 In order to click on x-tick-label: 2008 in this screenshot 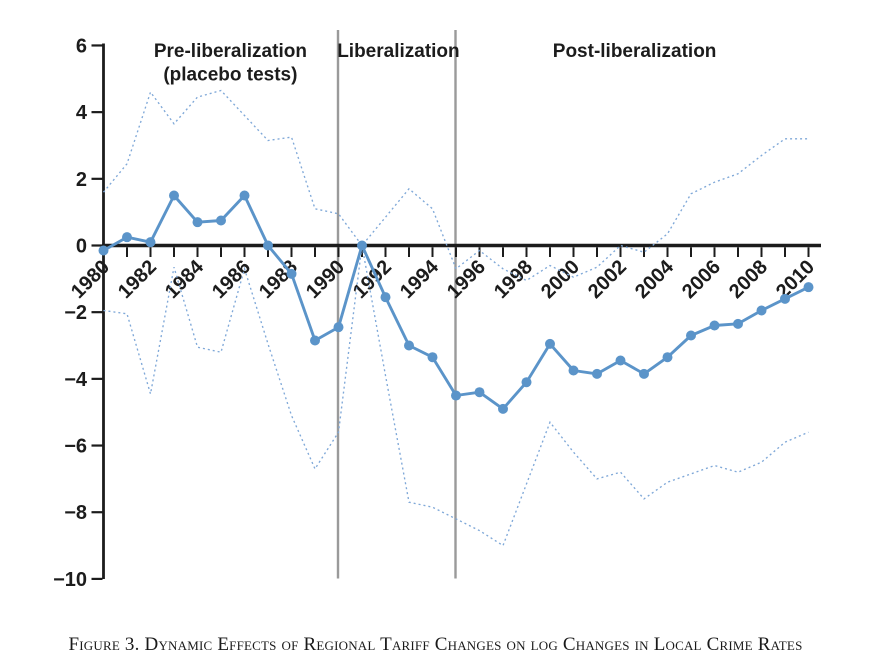, I will do `click(748, 279)`.